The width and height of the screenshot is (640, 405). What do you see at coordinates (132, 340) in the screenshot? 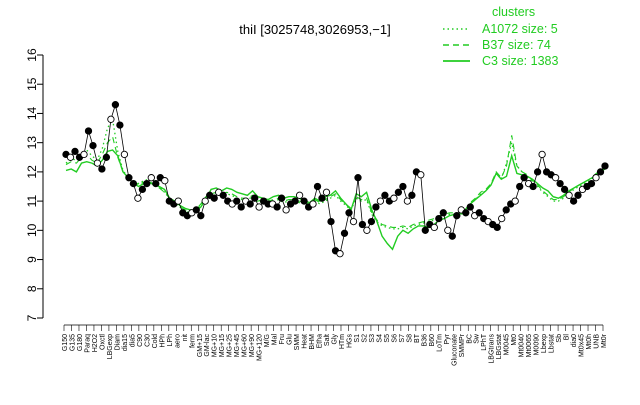
I see `x-tick-label: dia5` at bounding box center [132, 340].